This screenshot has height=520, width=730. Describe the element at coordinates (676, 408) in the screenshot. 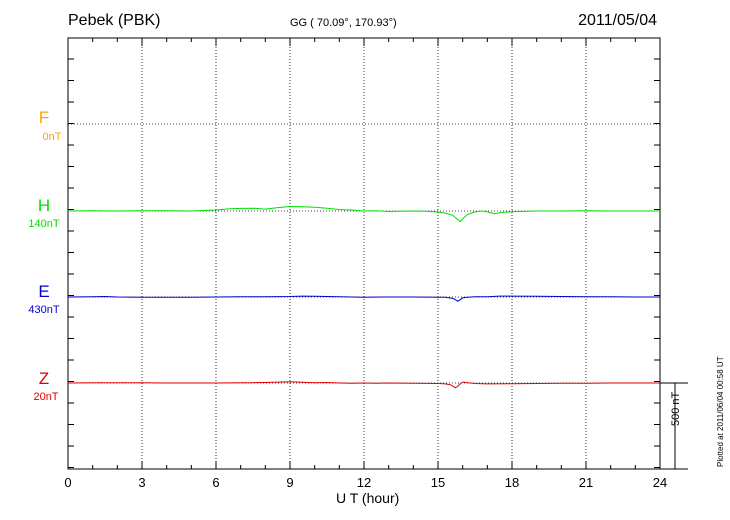

I see `scale-bar-label: 500 nT` at that location.